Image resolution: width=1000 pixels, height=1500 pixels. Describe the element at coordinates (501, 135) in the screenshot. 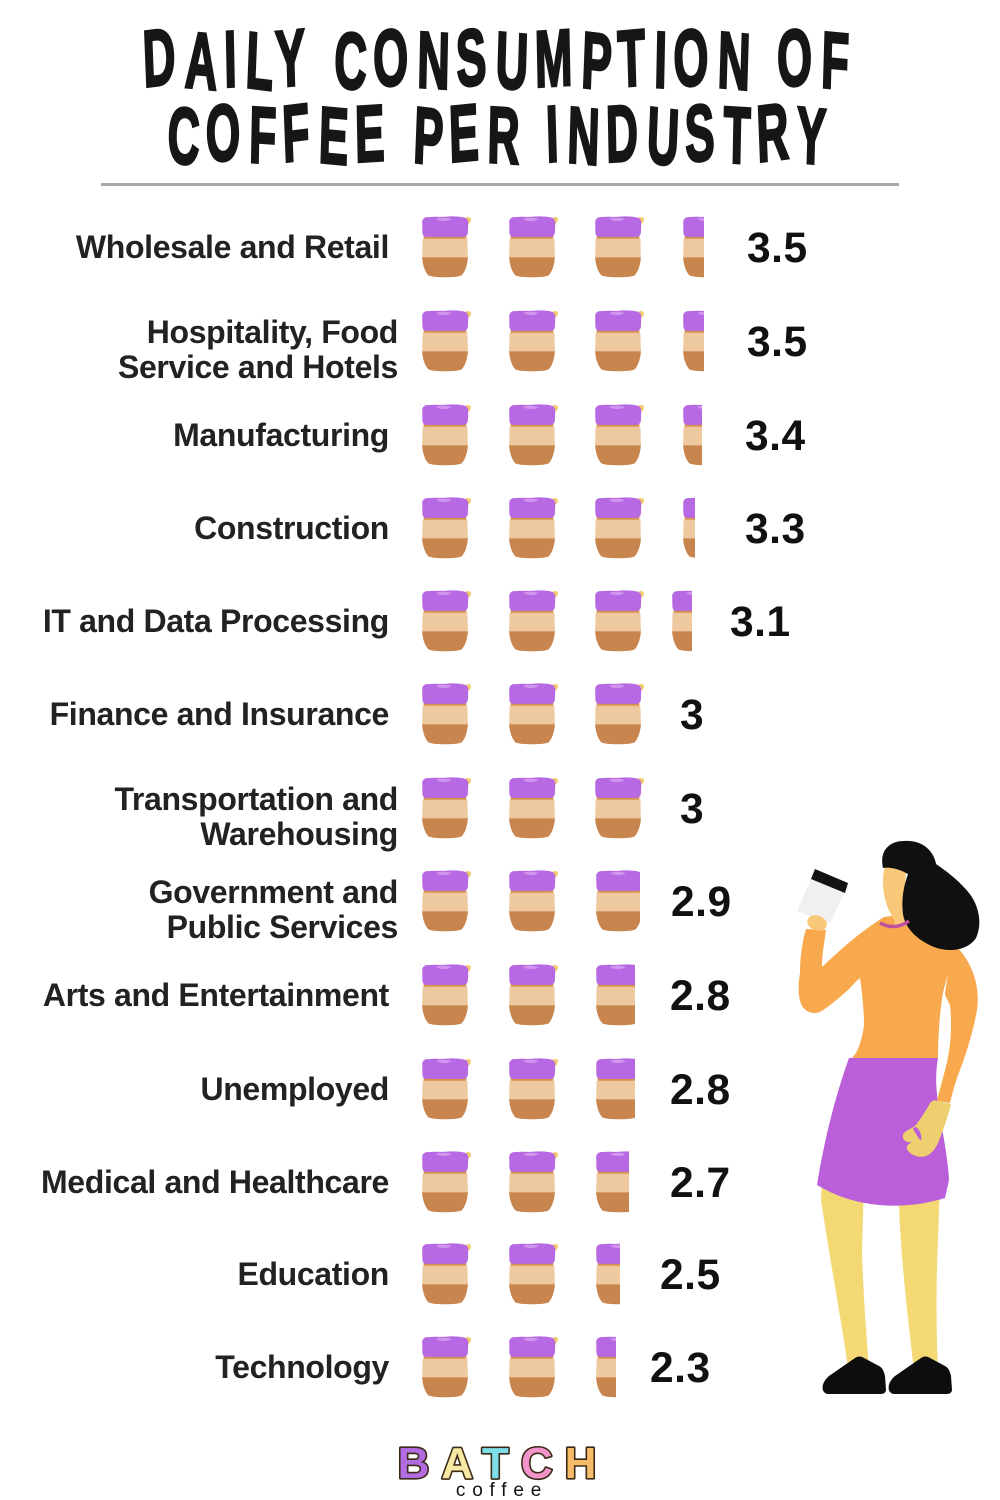

I see `svg-text: COFFEE PER INDUSTRY` at that location.